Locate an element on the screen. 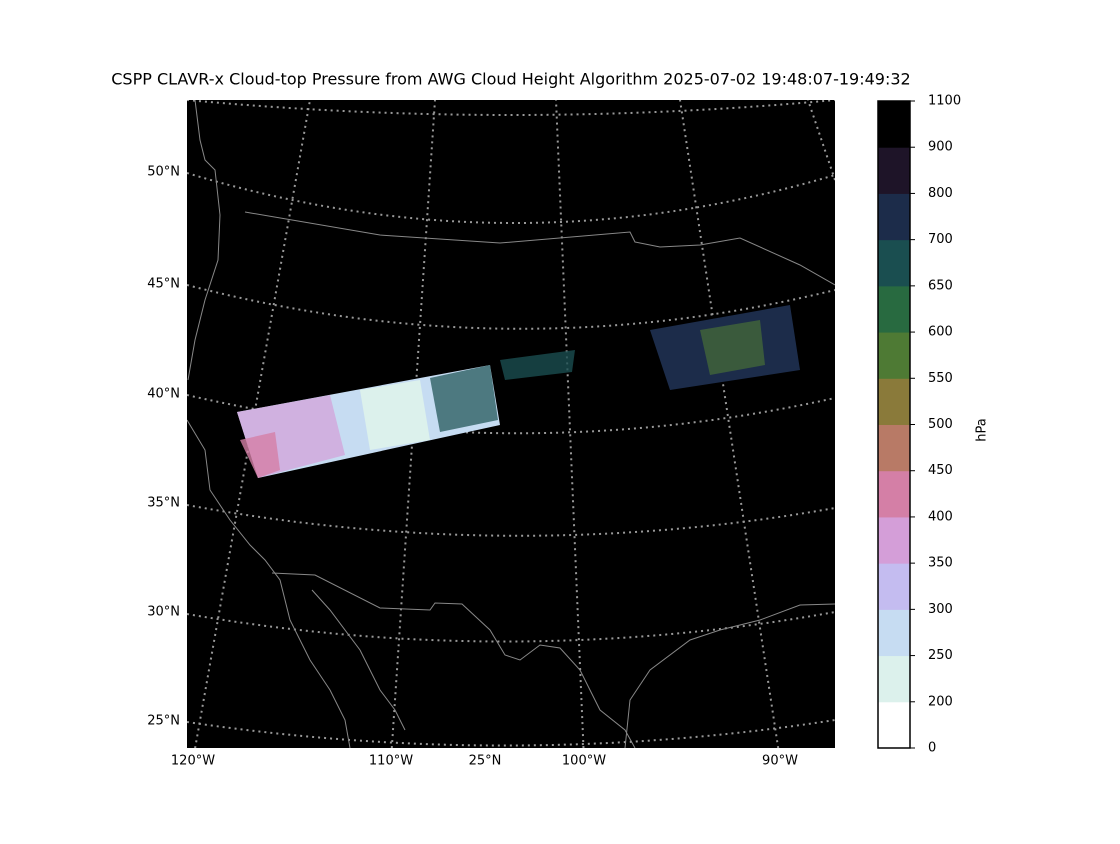 The image size is (1120, 844). colorbar-tick-label: 400 is located at coordinates (940, 516).